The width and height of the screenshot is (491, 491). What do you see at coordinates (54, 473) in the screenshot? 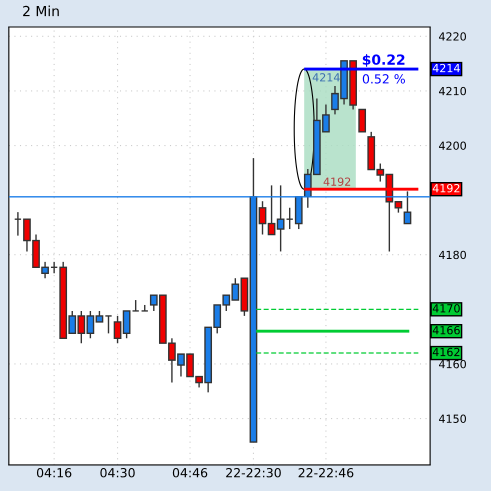
I see `x-tick-label: 04:16` at bounding box center [54, 473].